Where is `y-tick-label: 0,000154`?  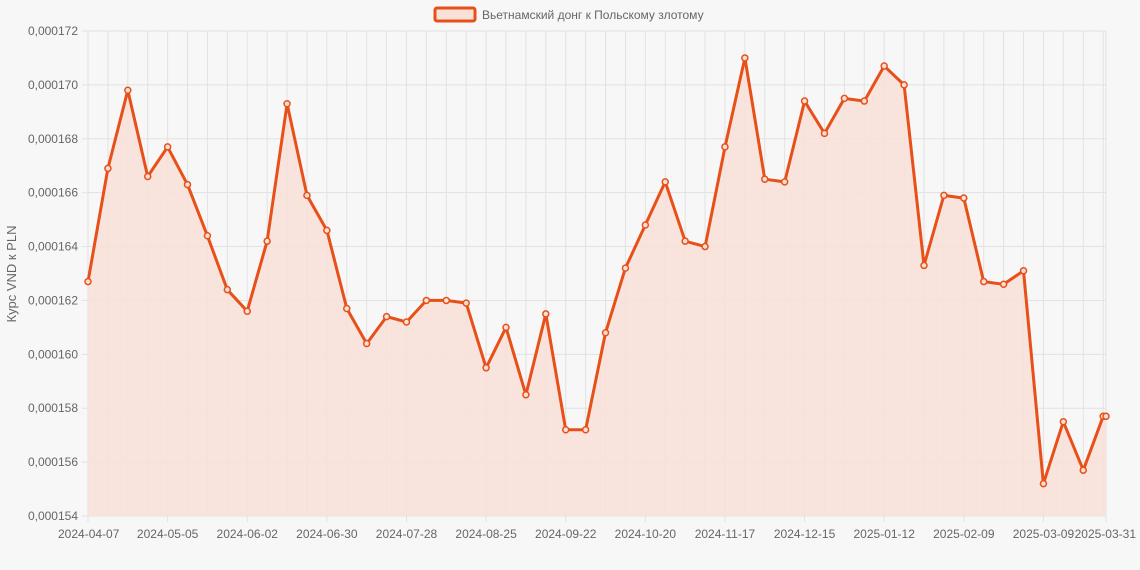 y-tick-label: 0,000154 is located at coordinates (53, 516).